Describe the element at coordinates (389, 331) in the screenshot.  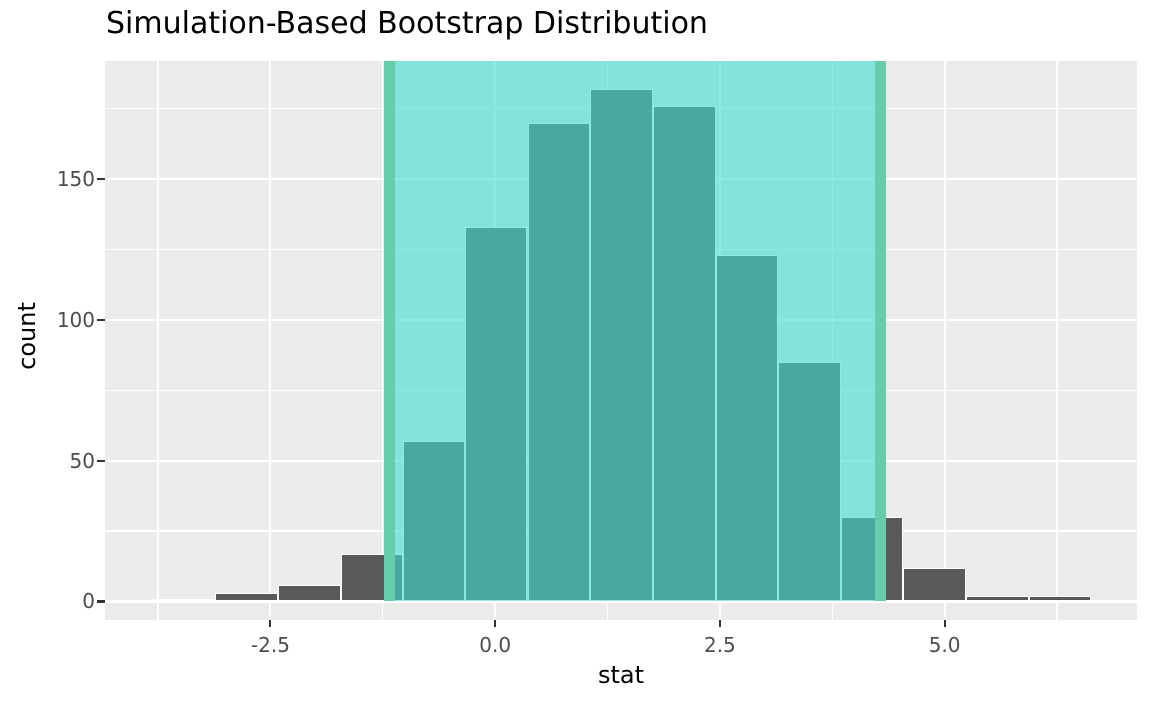
I see `ci-lower-line` at that location.